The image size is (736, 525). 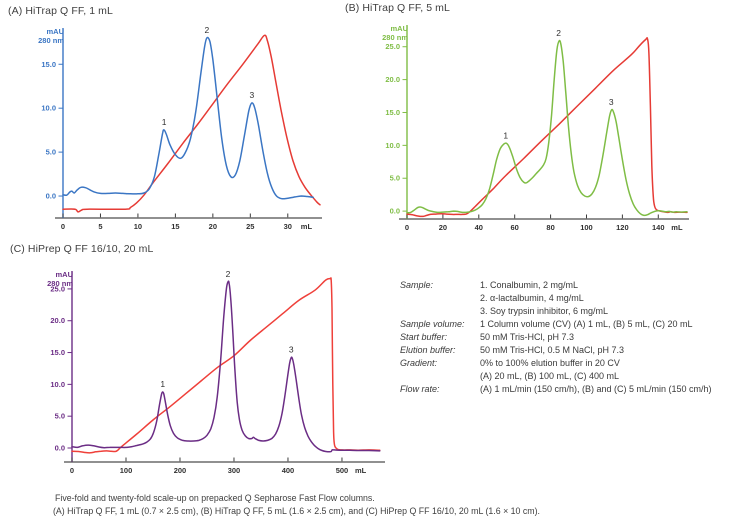 I want to click on x-tick-label: 15, so click(x=175, y=226).